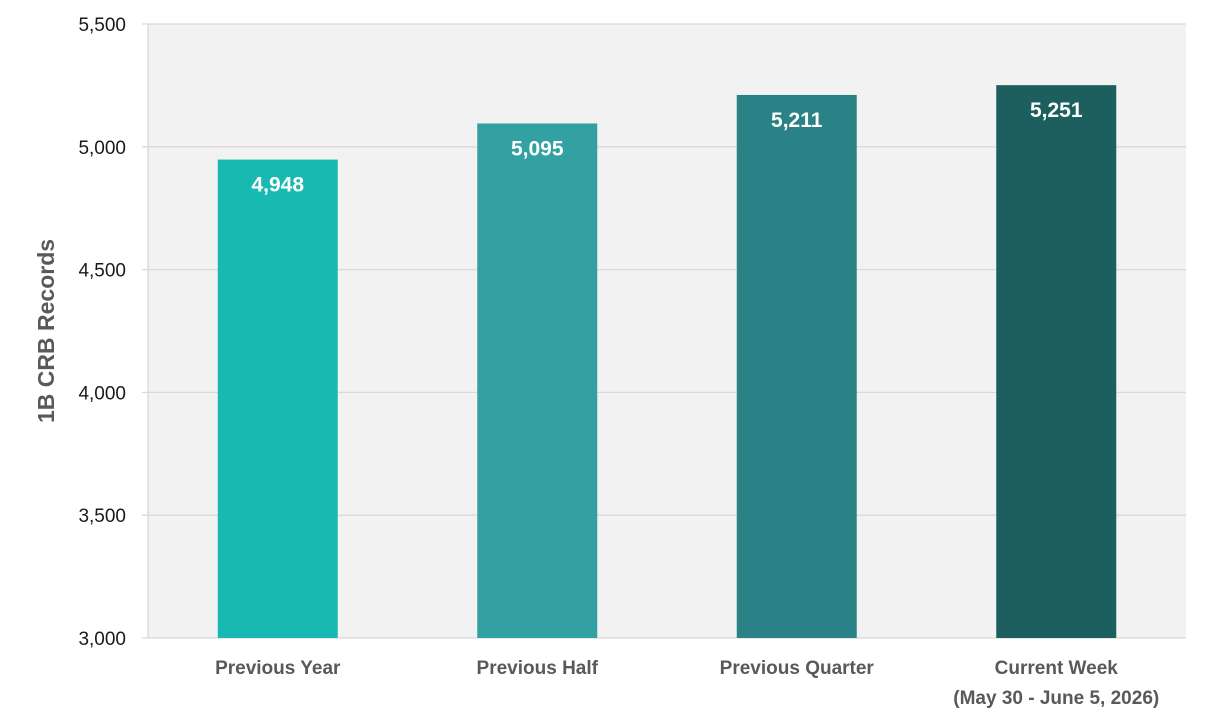 The width and height of the screenshot is (1210, 722). I want to click on y-axis-title: 1B CRB Records, so click(46, 331).